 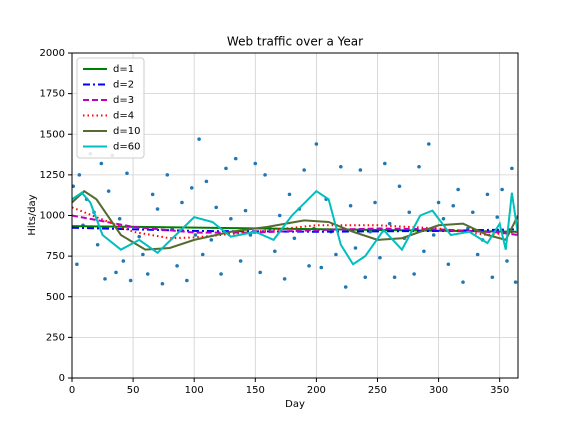 I want to click on x-axis-label: Day, so click(x=295, y=404).